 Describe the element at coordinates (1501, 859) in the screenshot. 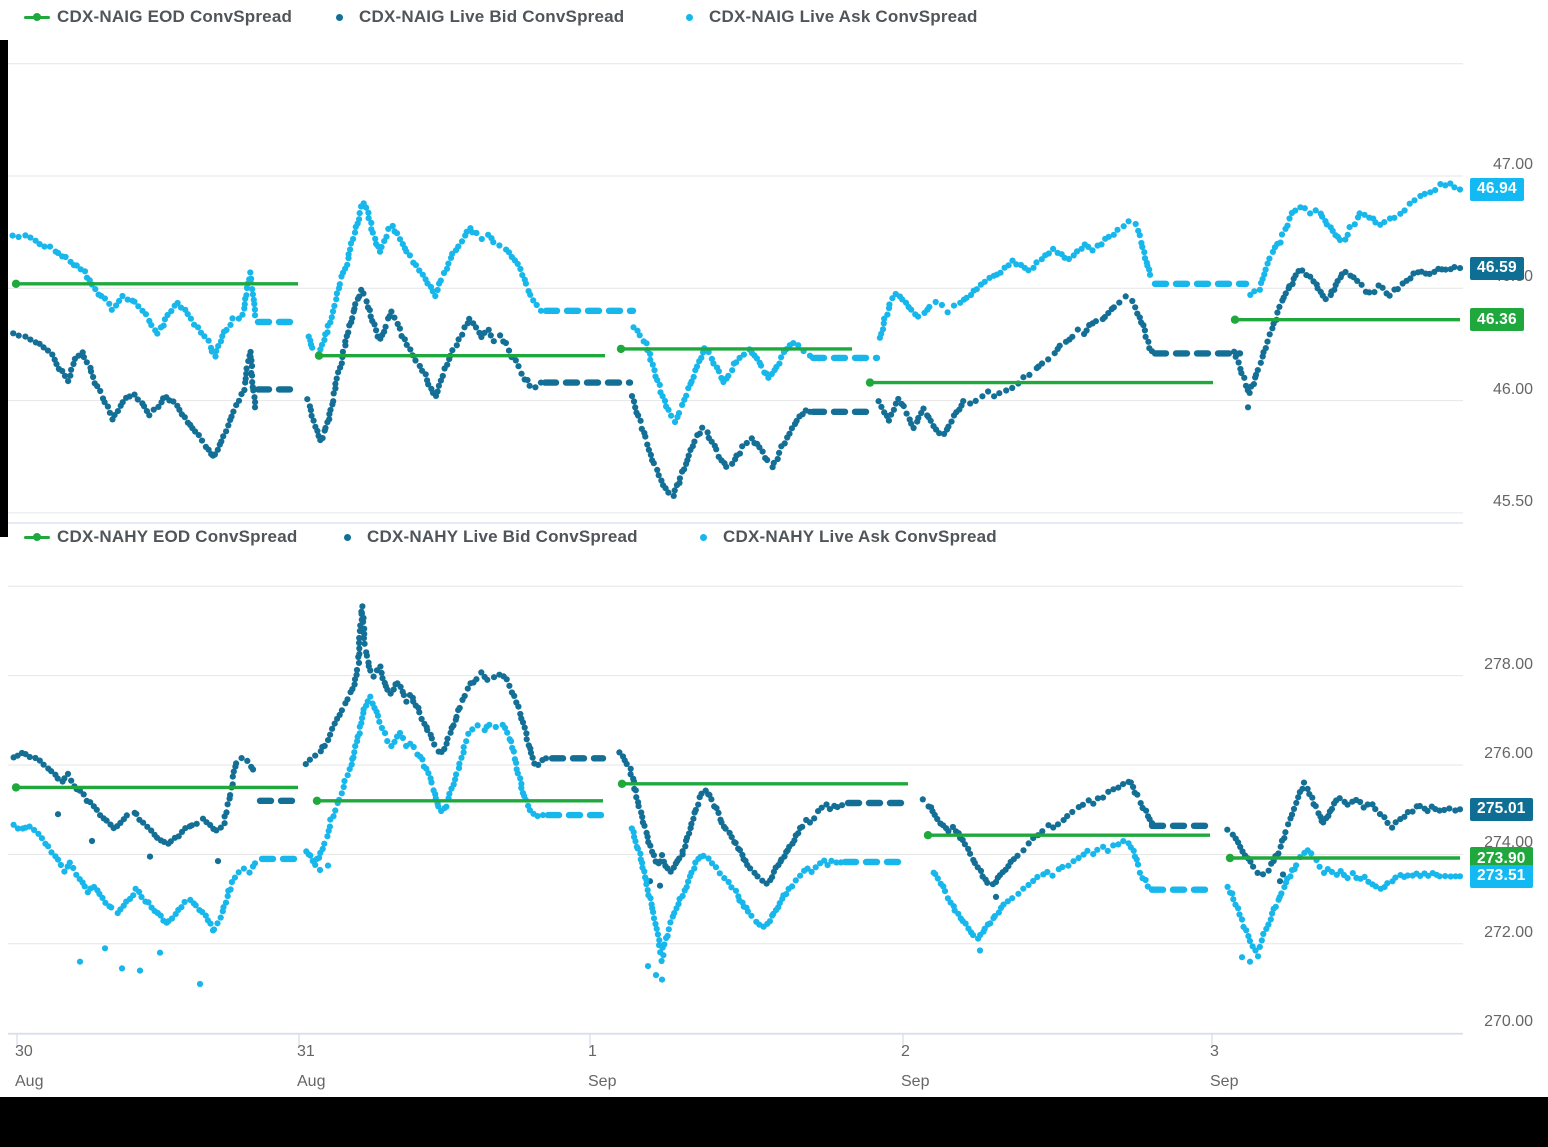

I see `price-badge-nahy-eod: 273.90` at that location.